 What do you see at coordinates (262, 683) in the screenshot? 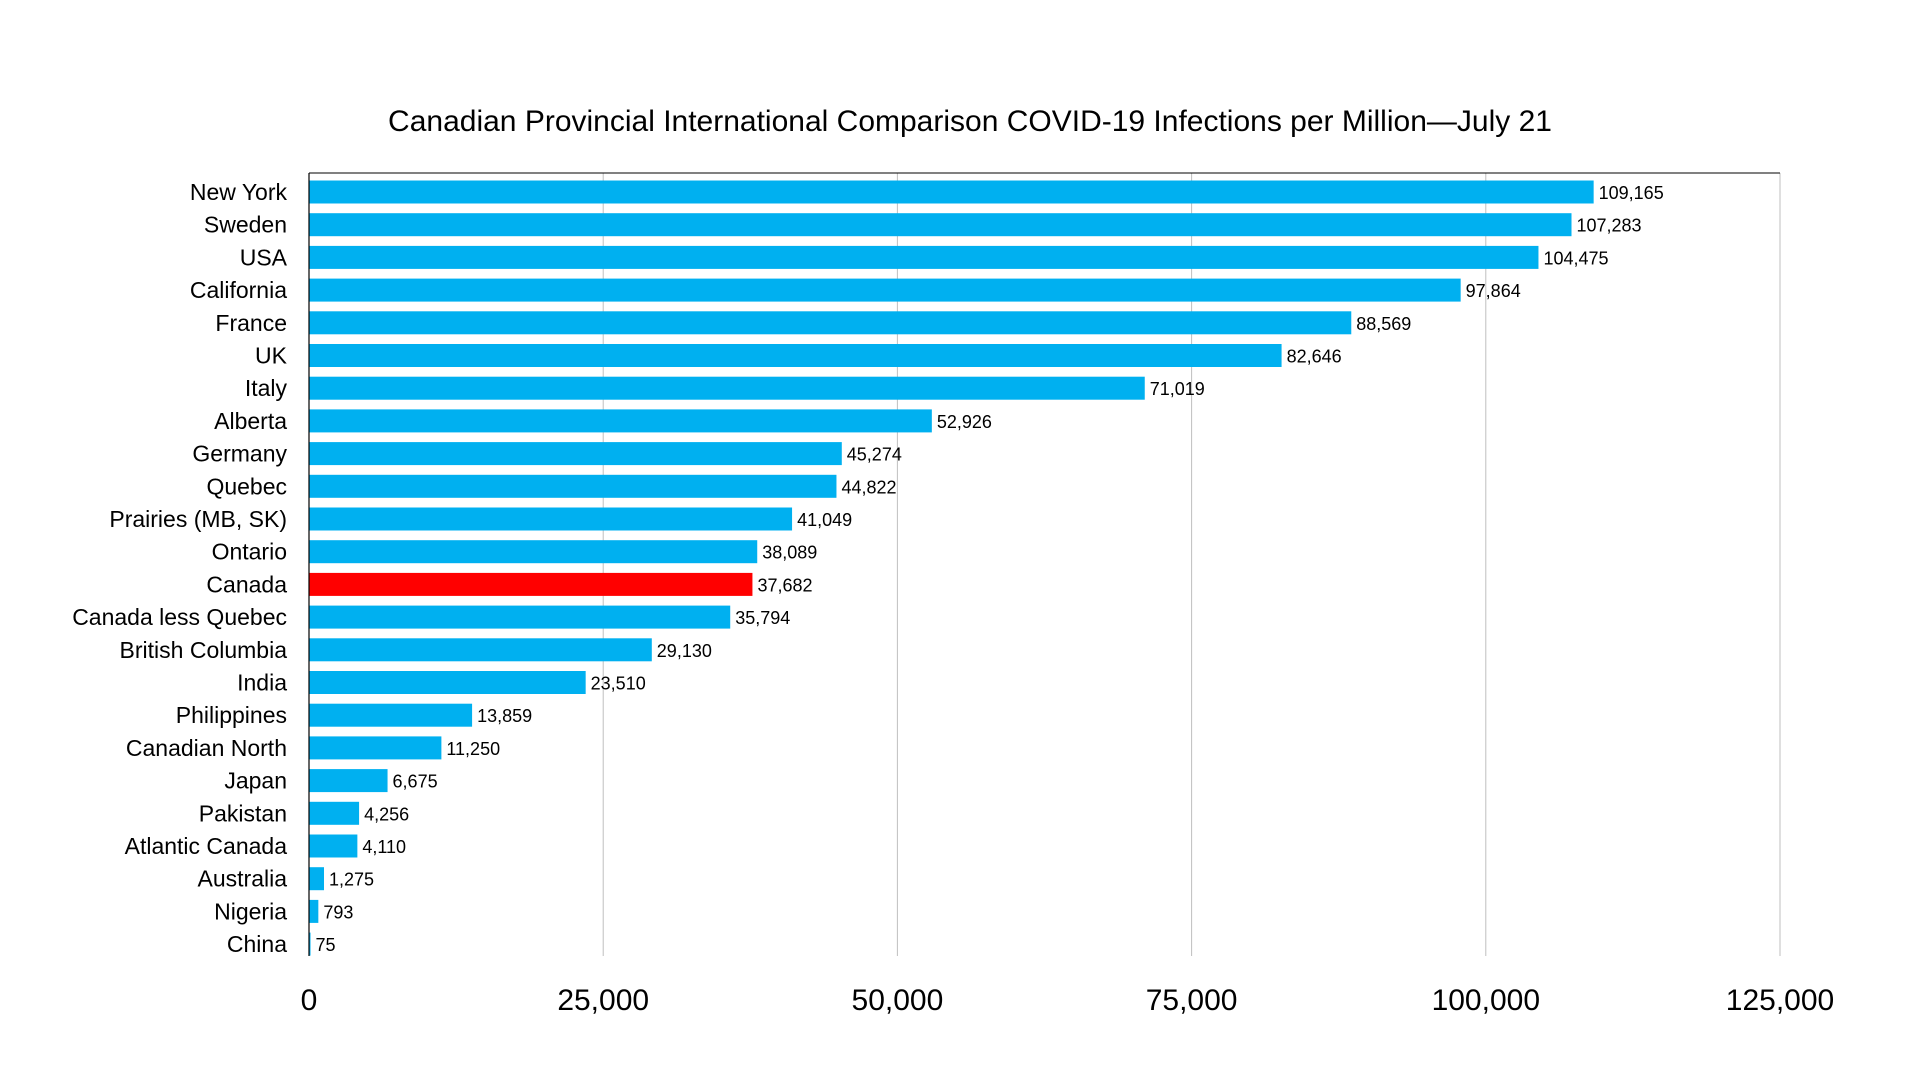
I see `category-label: India` at bounding box center [262, 683].